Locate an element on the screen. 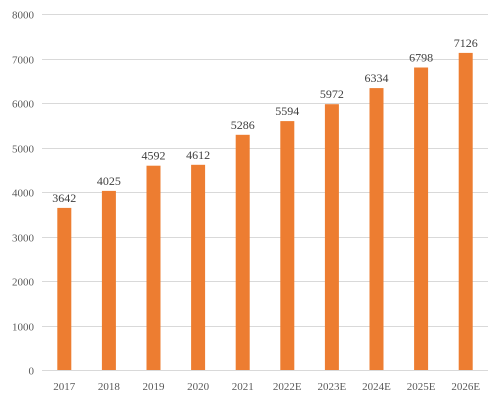 Image resolution: width=500 pixels, height=401 pixels. y-tick-label-4000: 4000 is located at coordinates (23, 194).